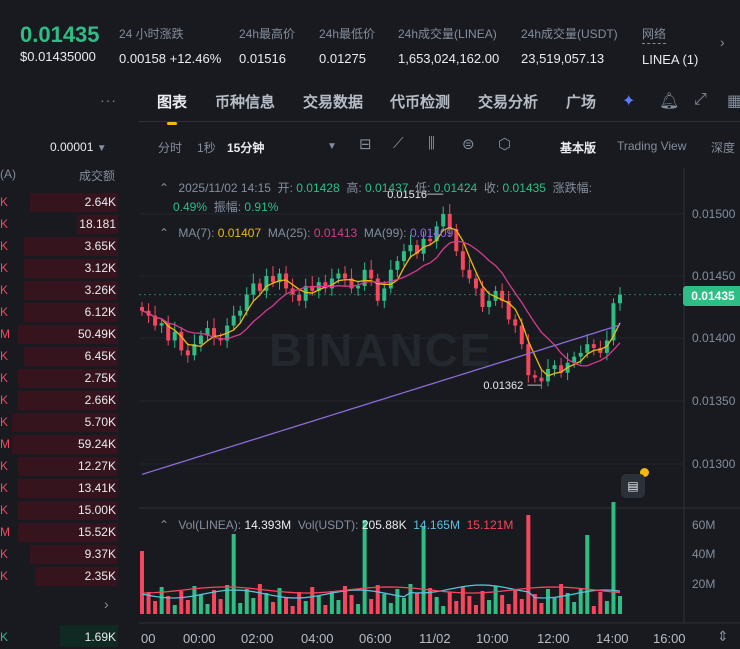 This screenshot has height=649, width=740. I want to click on tab-square: 广场, so click(581, 102).